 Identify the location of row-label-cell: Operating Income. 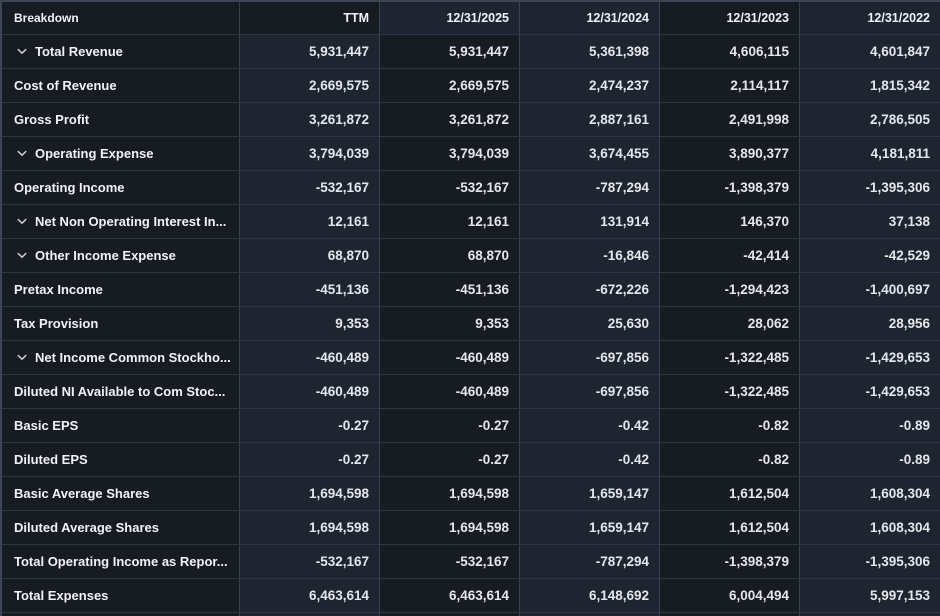
(121, 187).